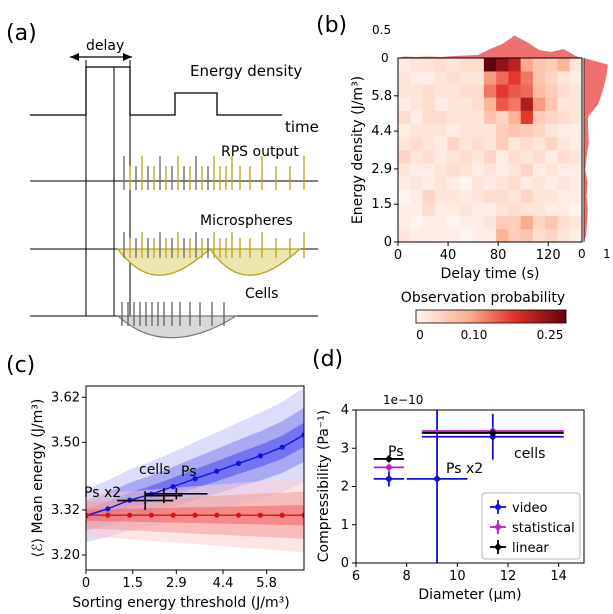 The image size is (613, 614). What do you see at coordinates (396, 452) in the screenshot?
I see `annot-d-ps: Ps` at bounding box center [396, 452].